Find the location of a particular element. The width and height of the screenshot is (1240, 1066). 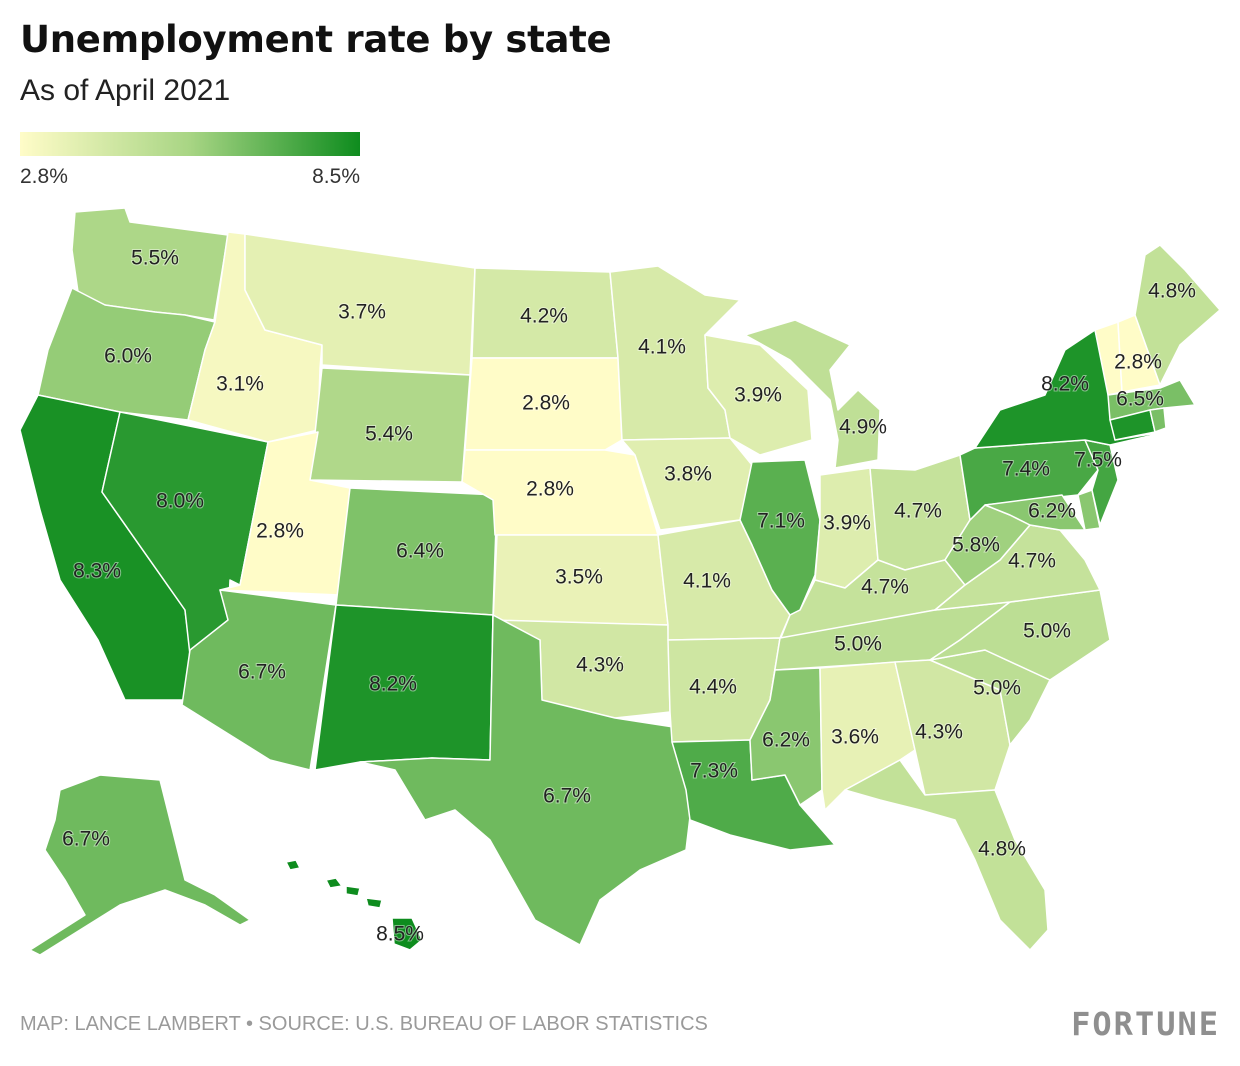

legend-max-label: 8.5% is located at coordinates (336, 176).